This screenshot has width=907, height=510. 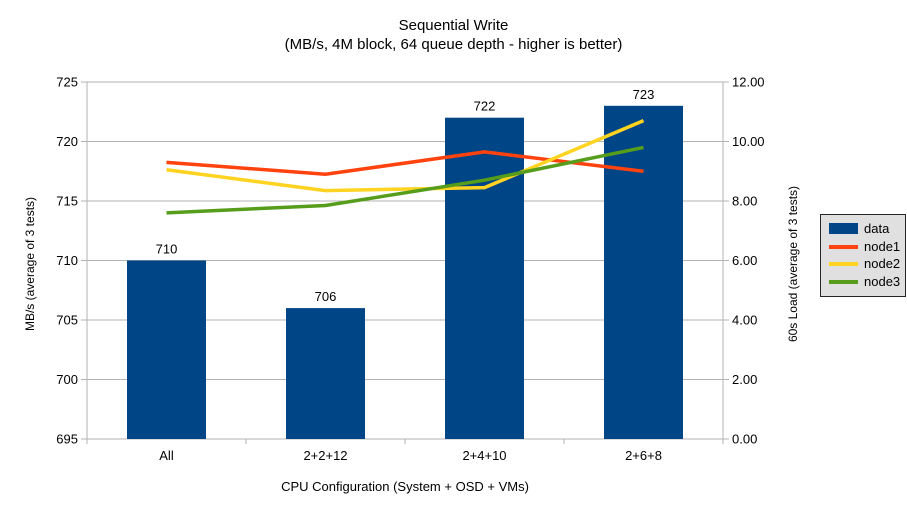 What do you see at coordinates (405, 163) in the screenshot?
I see `series-line-node1` at bounding box center [405, 163].